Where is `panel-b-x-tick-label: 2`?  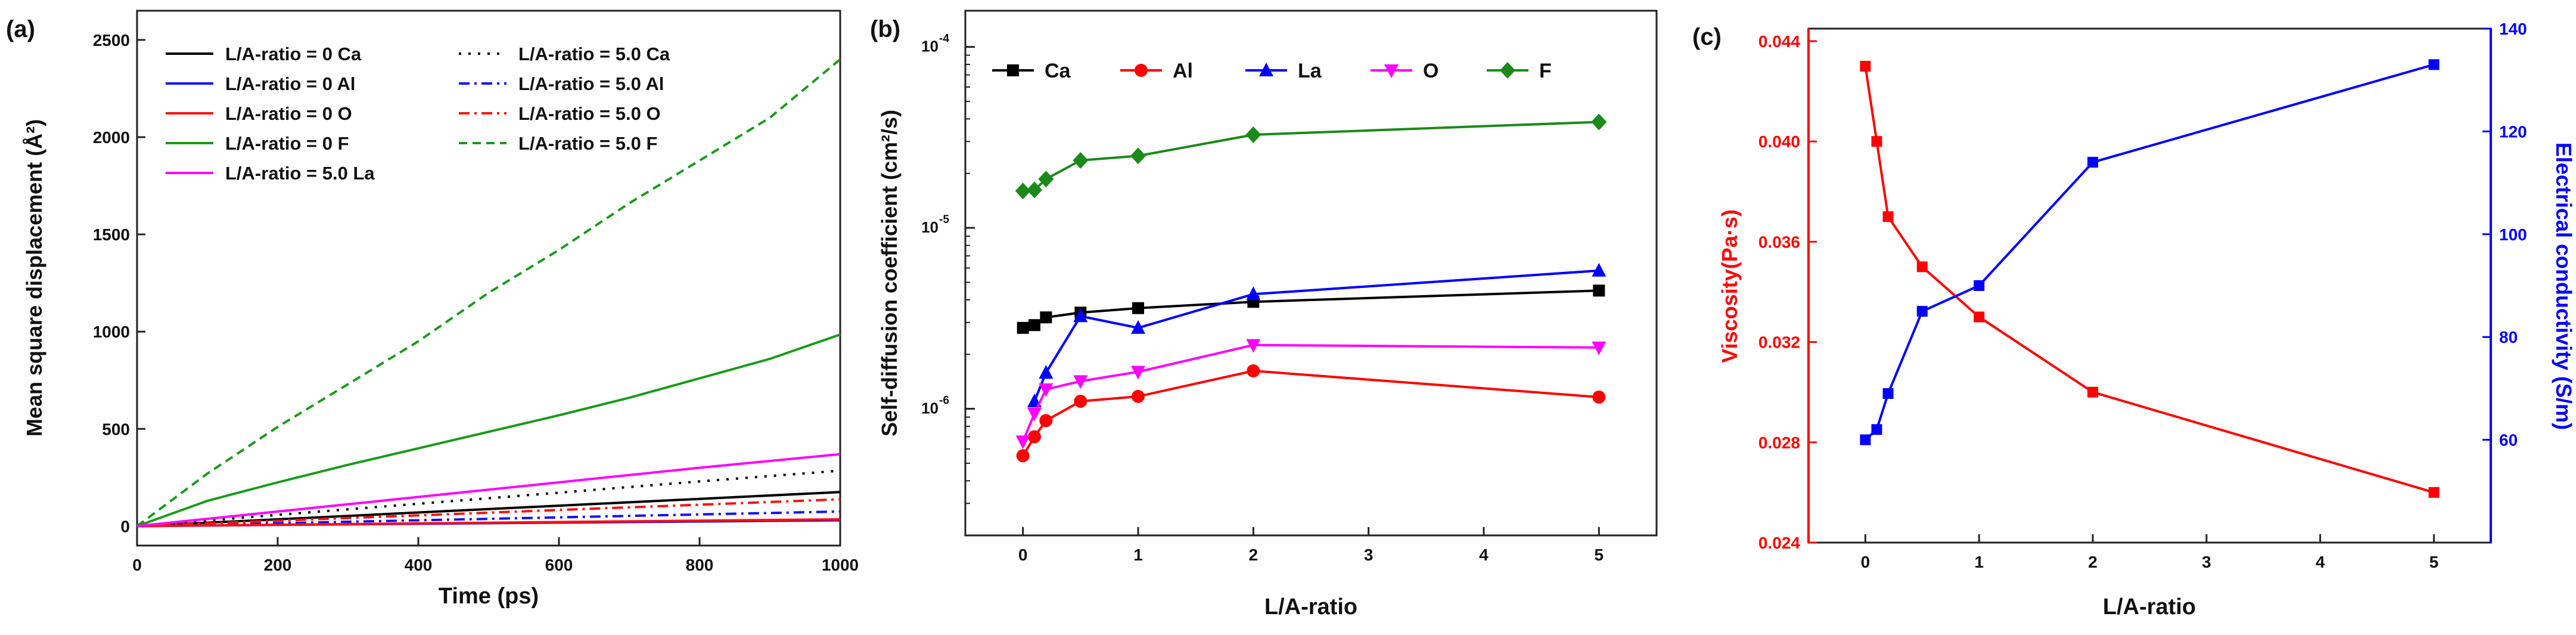
panel-b-x-tick-label: 2 is located at coordinates (1254, 555).